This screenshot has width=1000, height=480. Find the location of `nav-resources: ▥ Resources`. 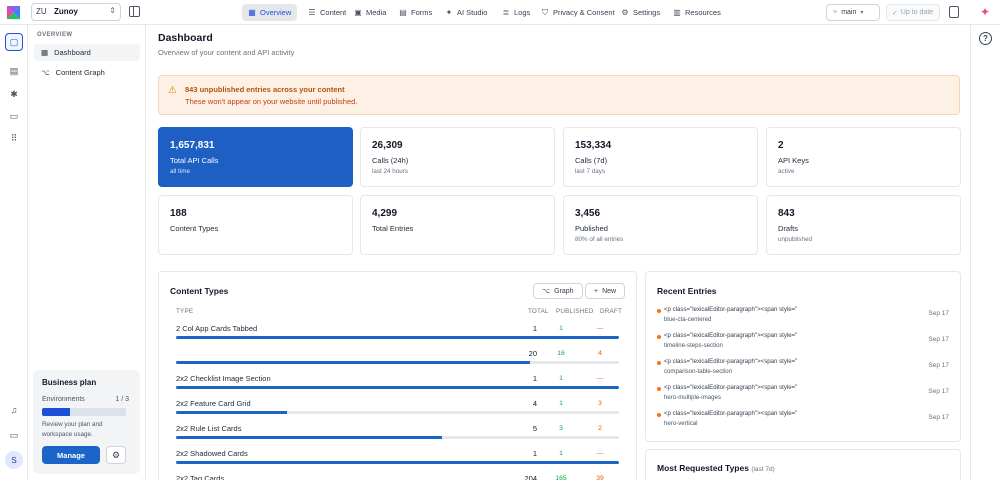

nav-resources: ▥ Resources is located at coordinates (697, 12).